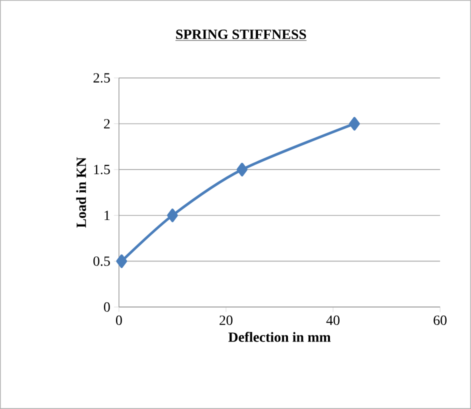 This screenshot has width=471, height=409. Describe the element at coordinates (333, 321) in the screenshot. I see `x-tick-label: 40` at that location.